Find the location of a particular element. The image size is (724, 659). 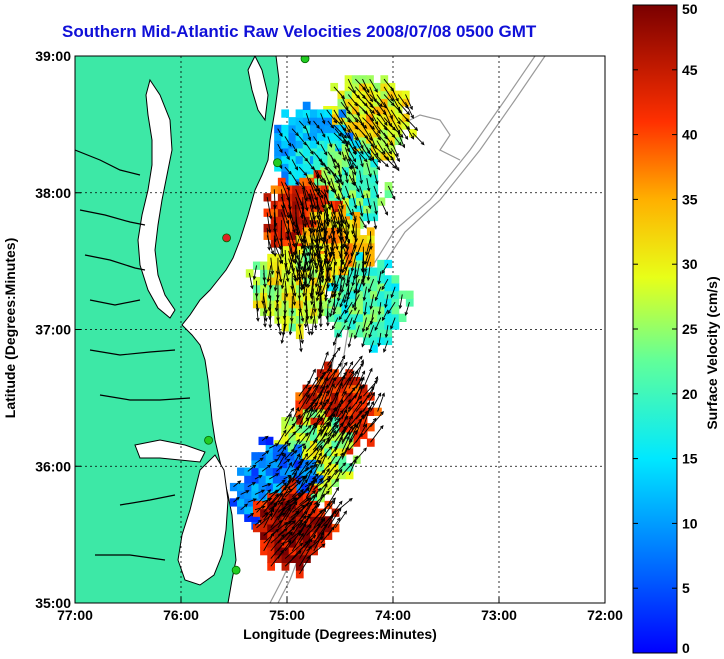

station-marker is located at coordinates (208, 440).